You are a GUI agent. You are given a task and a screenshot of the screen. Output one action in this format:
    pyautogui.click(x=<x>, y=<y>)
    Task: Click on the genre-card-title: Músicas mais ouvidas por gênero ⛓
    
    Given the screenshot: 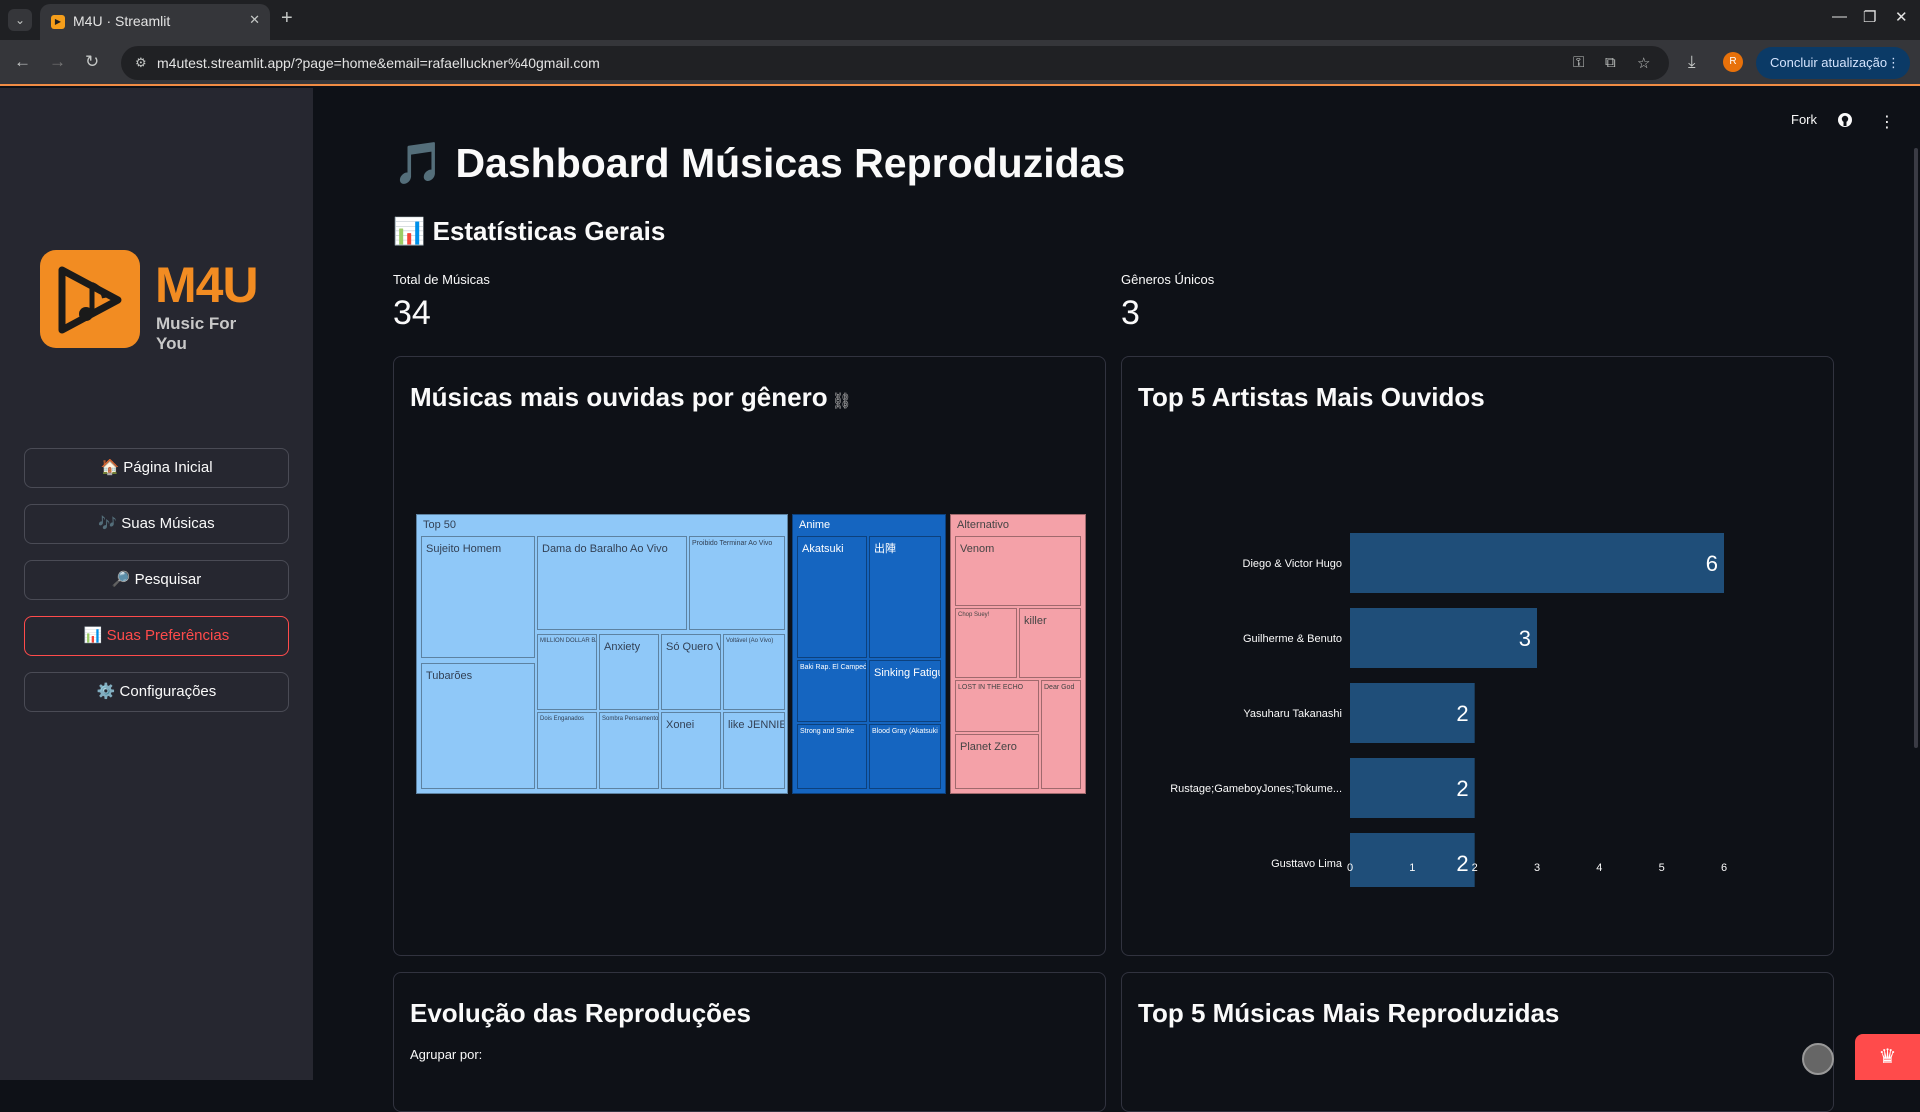 What is the action you would take?
    pyautogui.click(x=631, y=397)
    